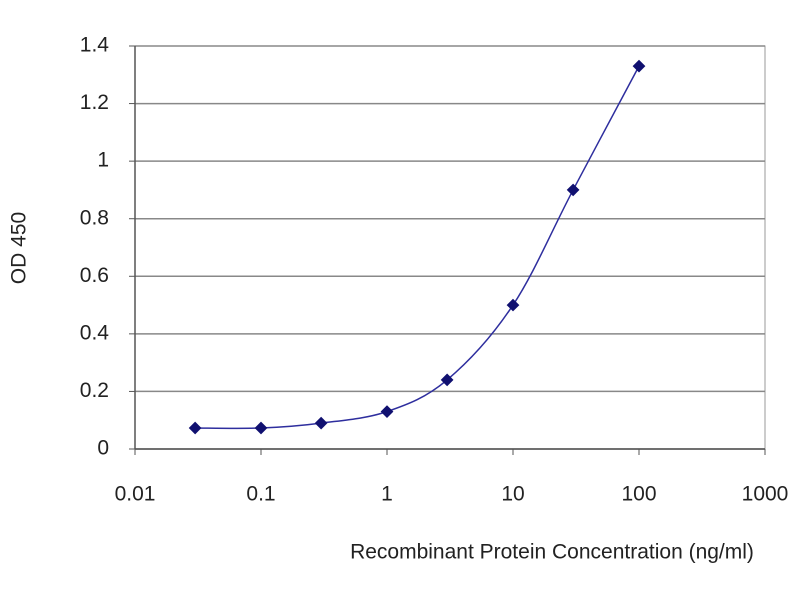 The height and width of the screenshot is (600, 800). I want to click on x-tick-label: 0.01, so click(135, 494).